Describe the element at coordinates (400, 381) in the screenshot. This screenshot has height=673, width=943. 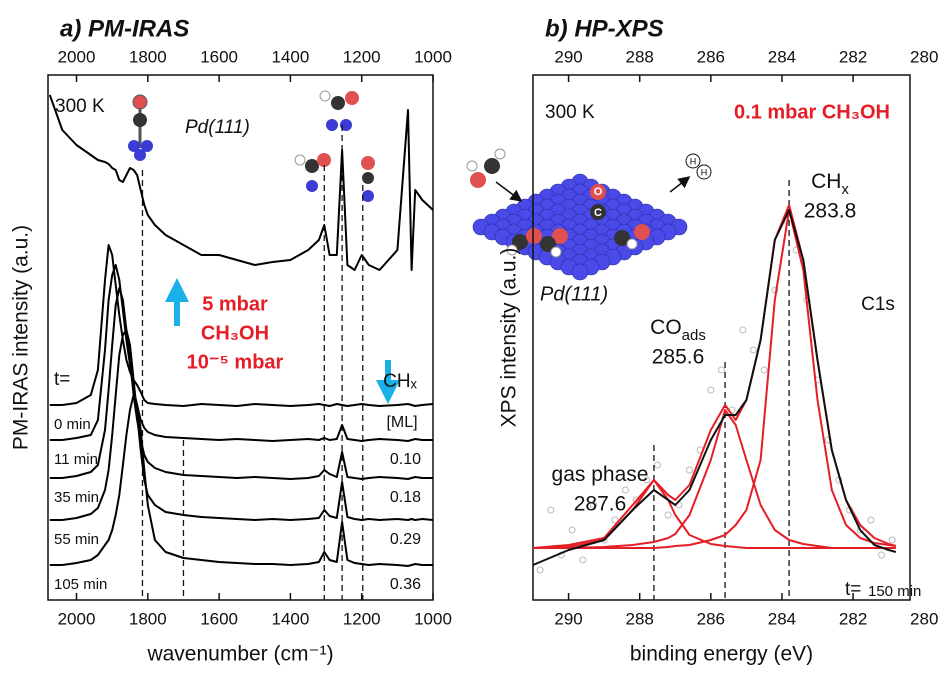
I see `annotation-coverage-label: CHₓ` at that location.